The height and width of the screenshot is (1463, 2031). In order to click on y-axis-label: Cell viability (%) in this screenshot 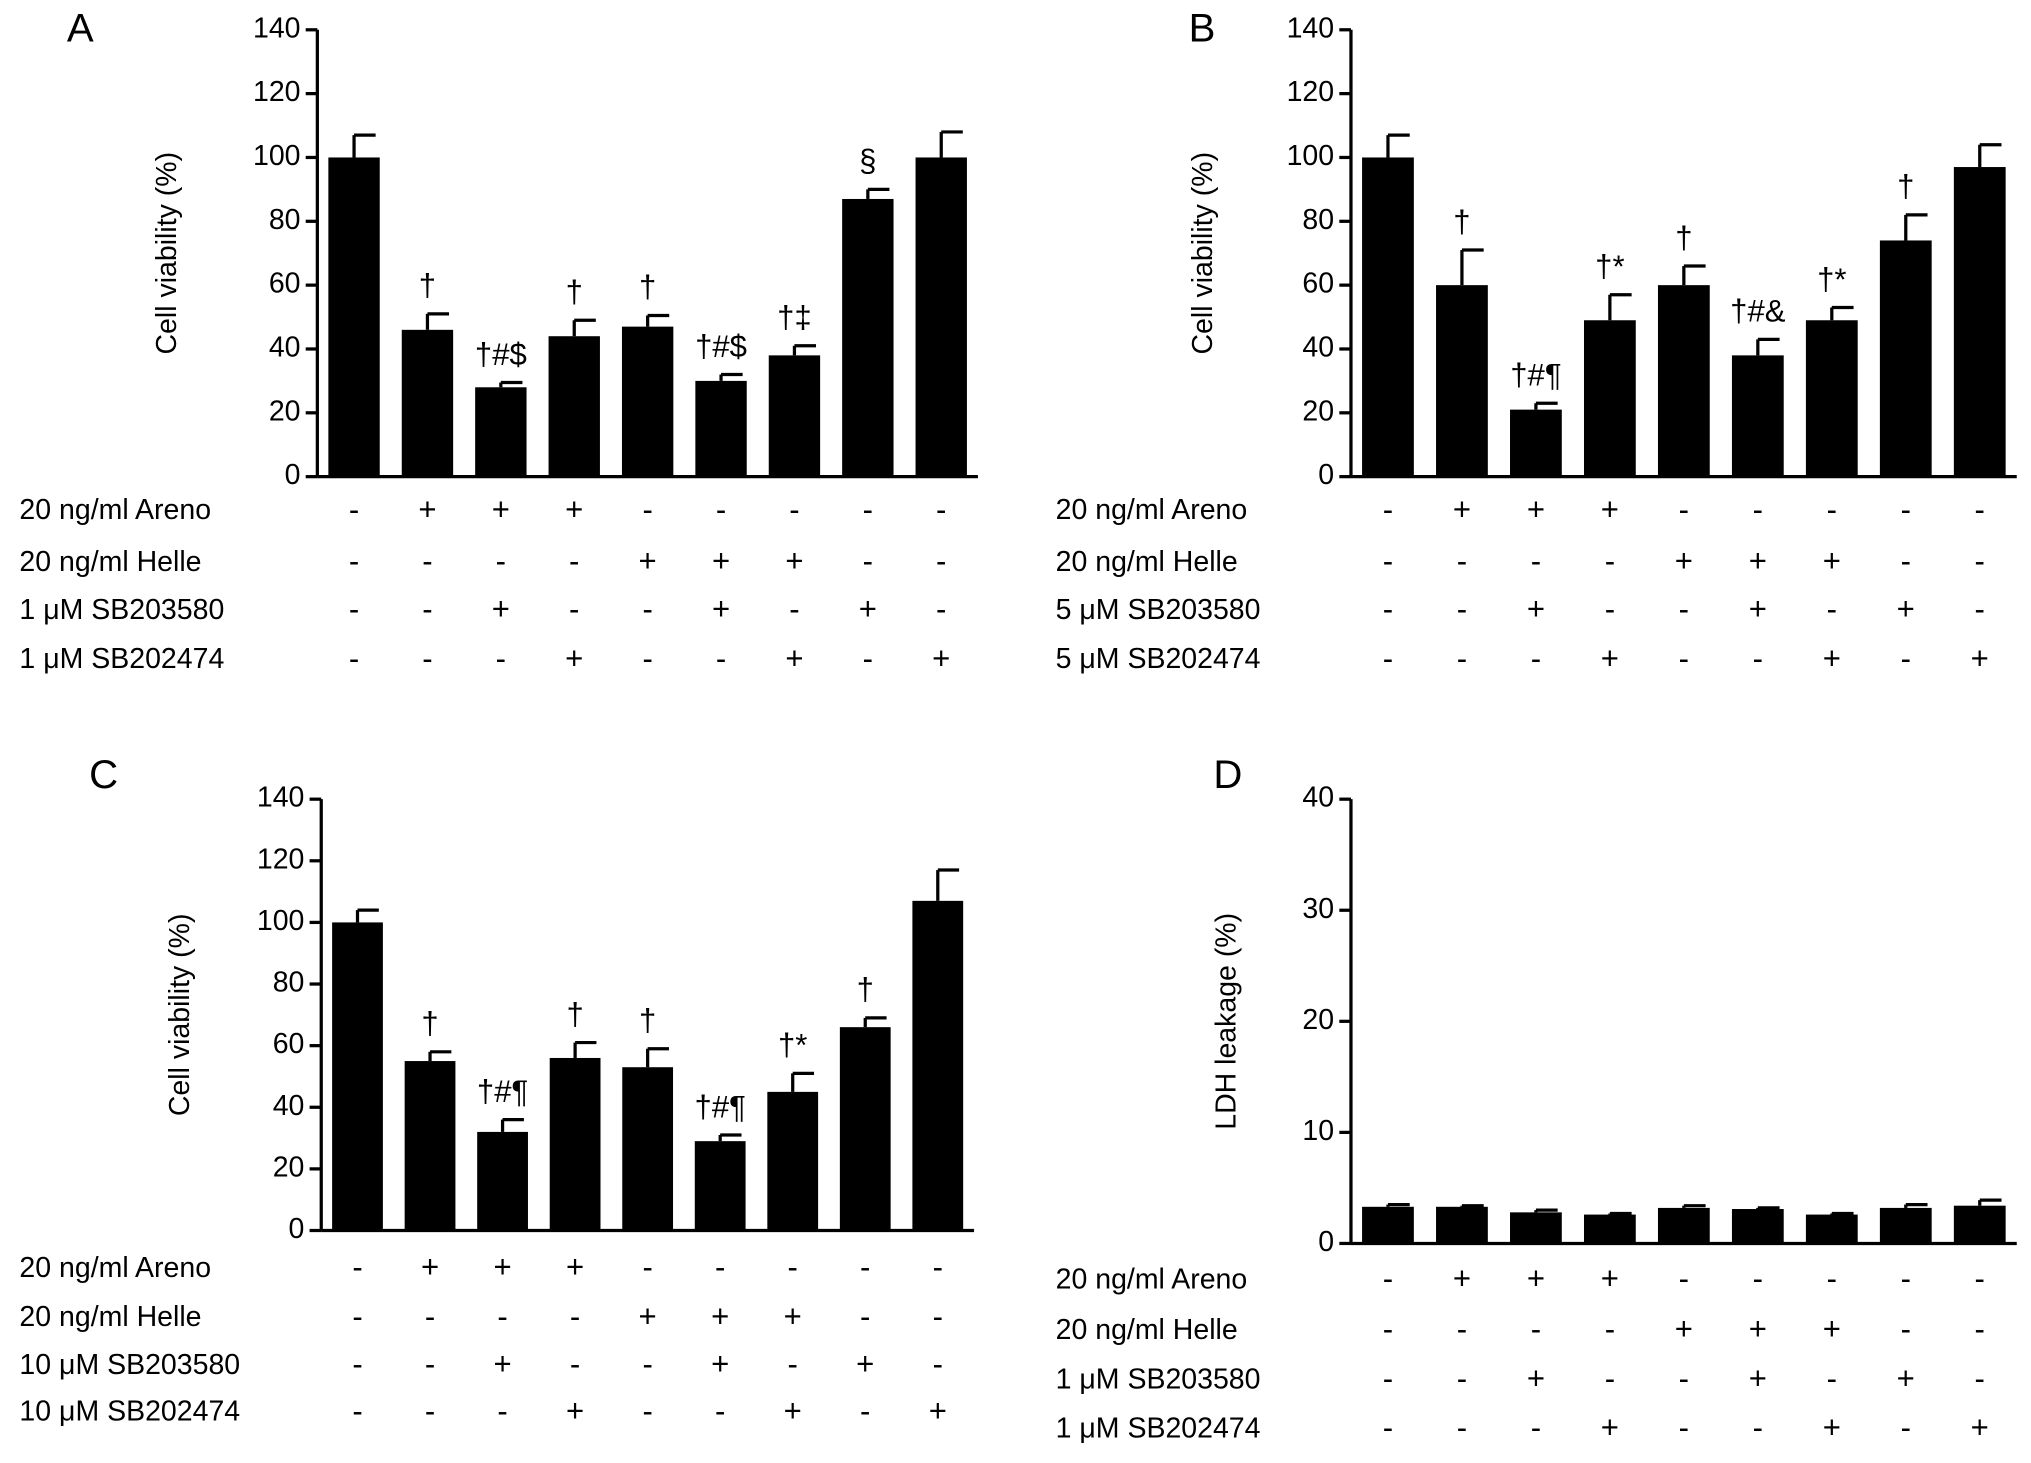, I will do `click(167, 253)`.